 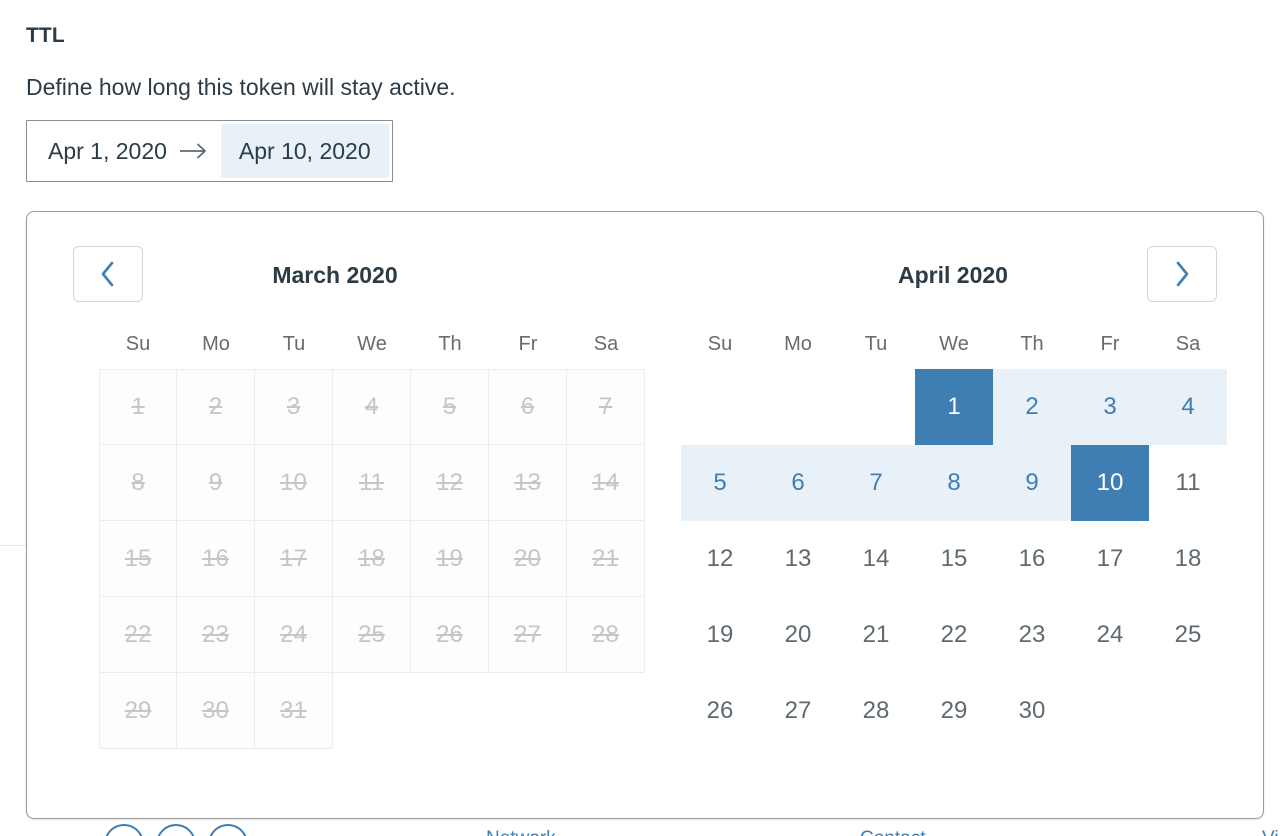 I want to click on background-avatar-group, so click(x=176, y=830).